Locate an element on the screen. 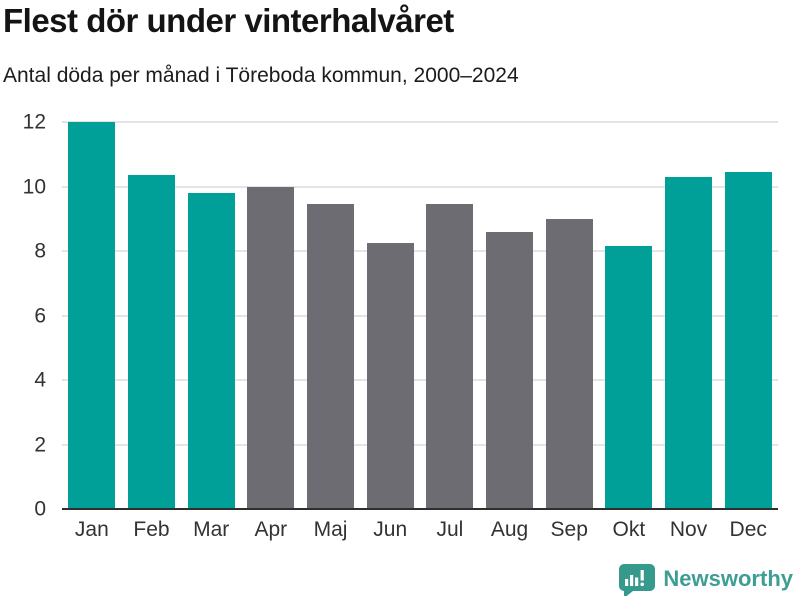 This screenshot has width=800, height=600. x-tick-label-okt: Okt is located at coordinates (629, 529).